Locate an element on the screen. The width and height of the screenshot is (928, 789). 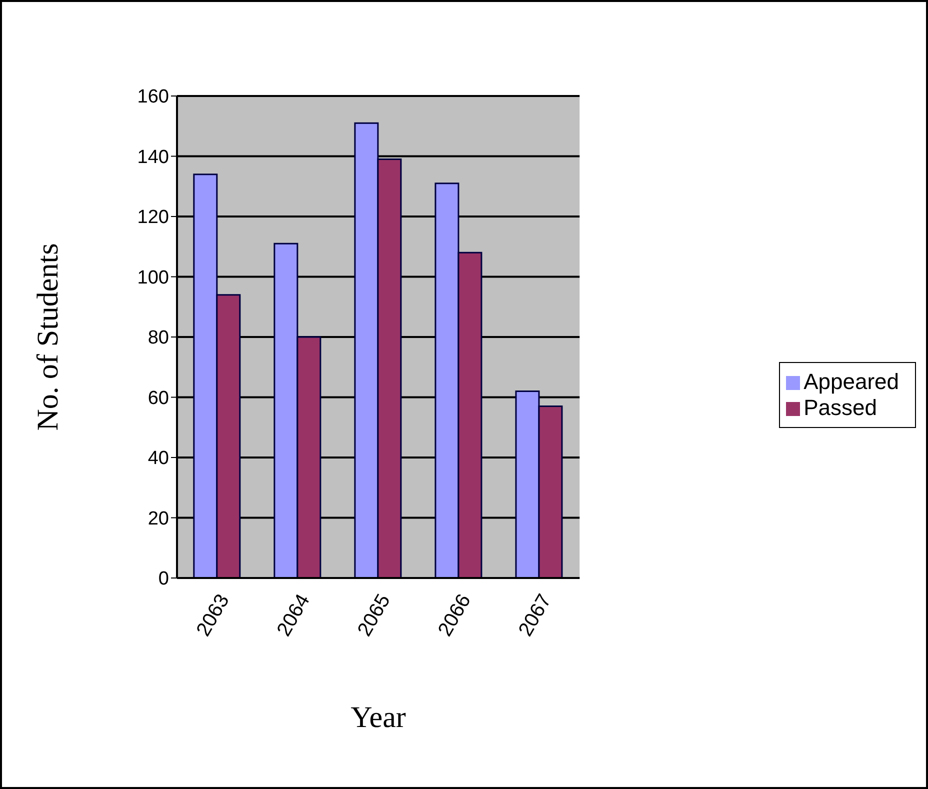
y-axis-title: No. of Students is located at coordinates (48, 337).